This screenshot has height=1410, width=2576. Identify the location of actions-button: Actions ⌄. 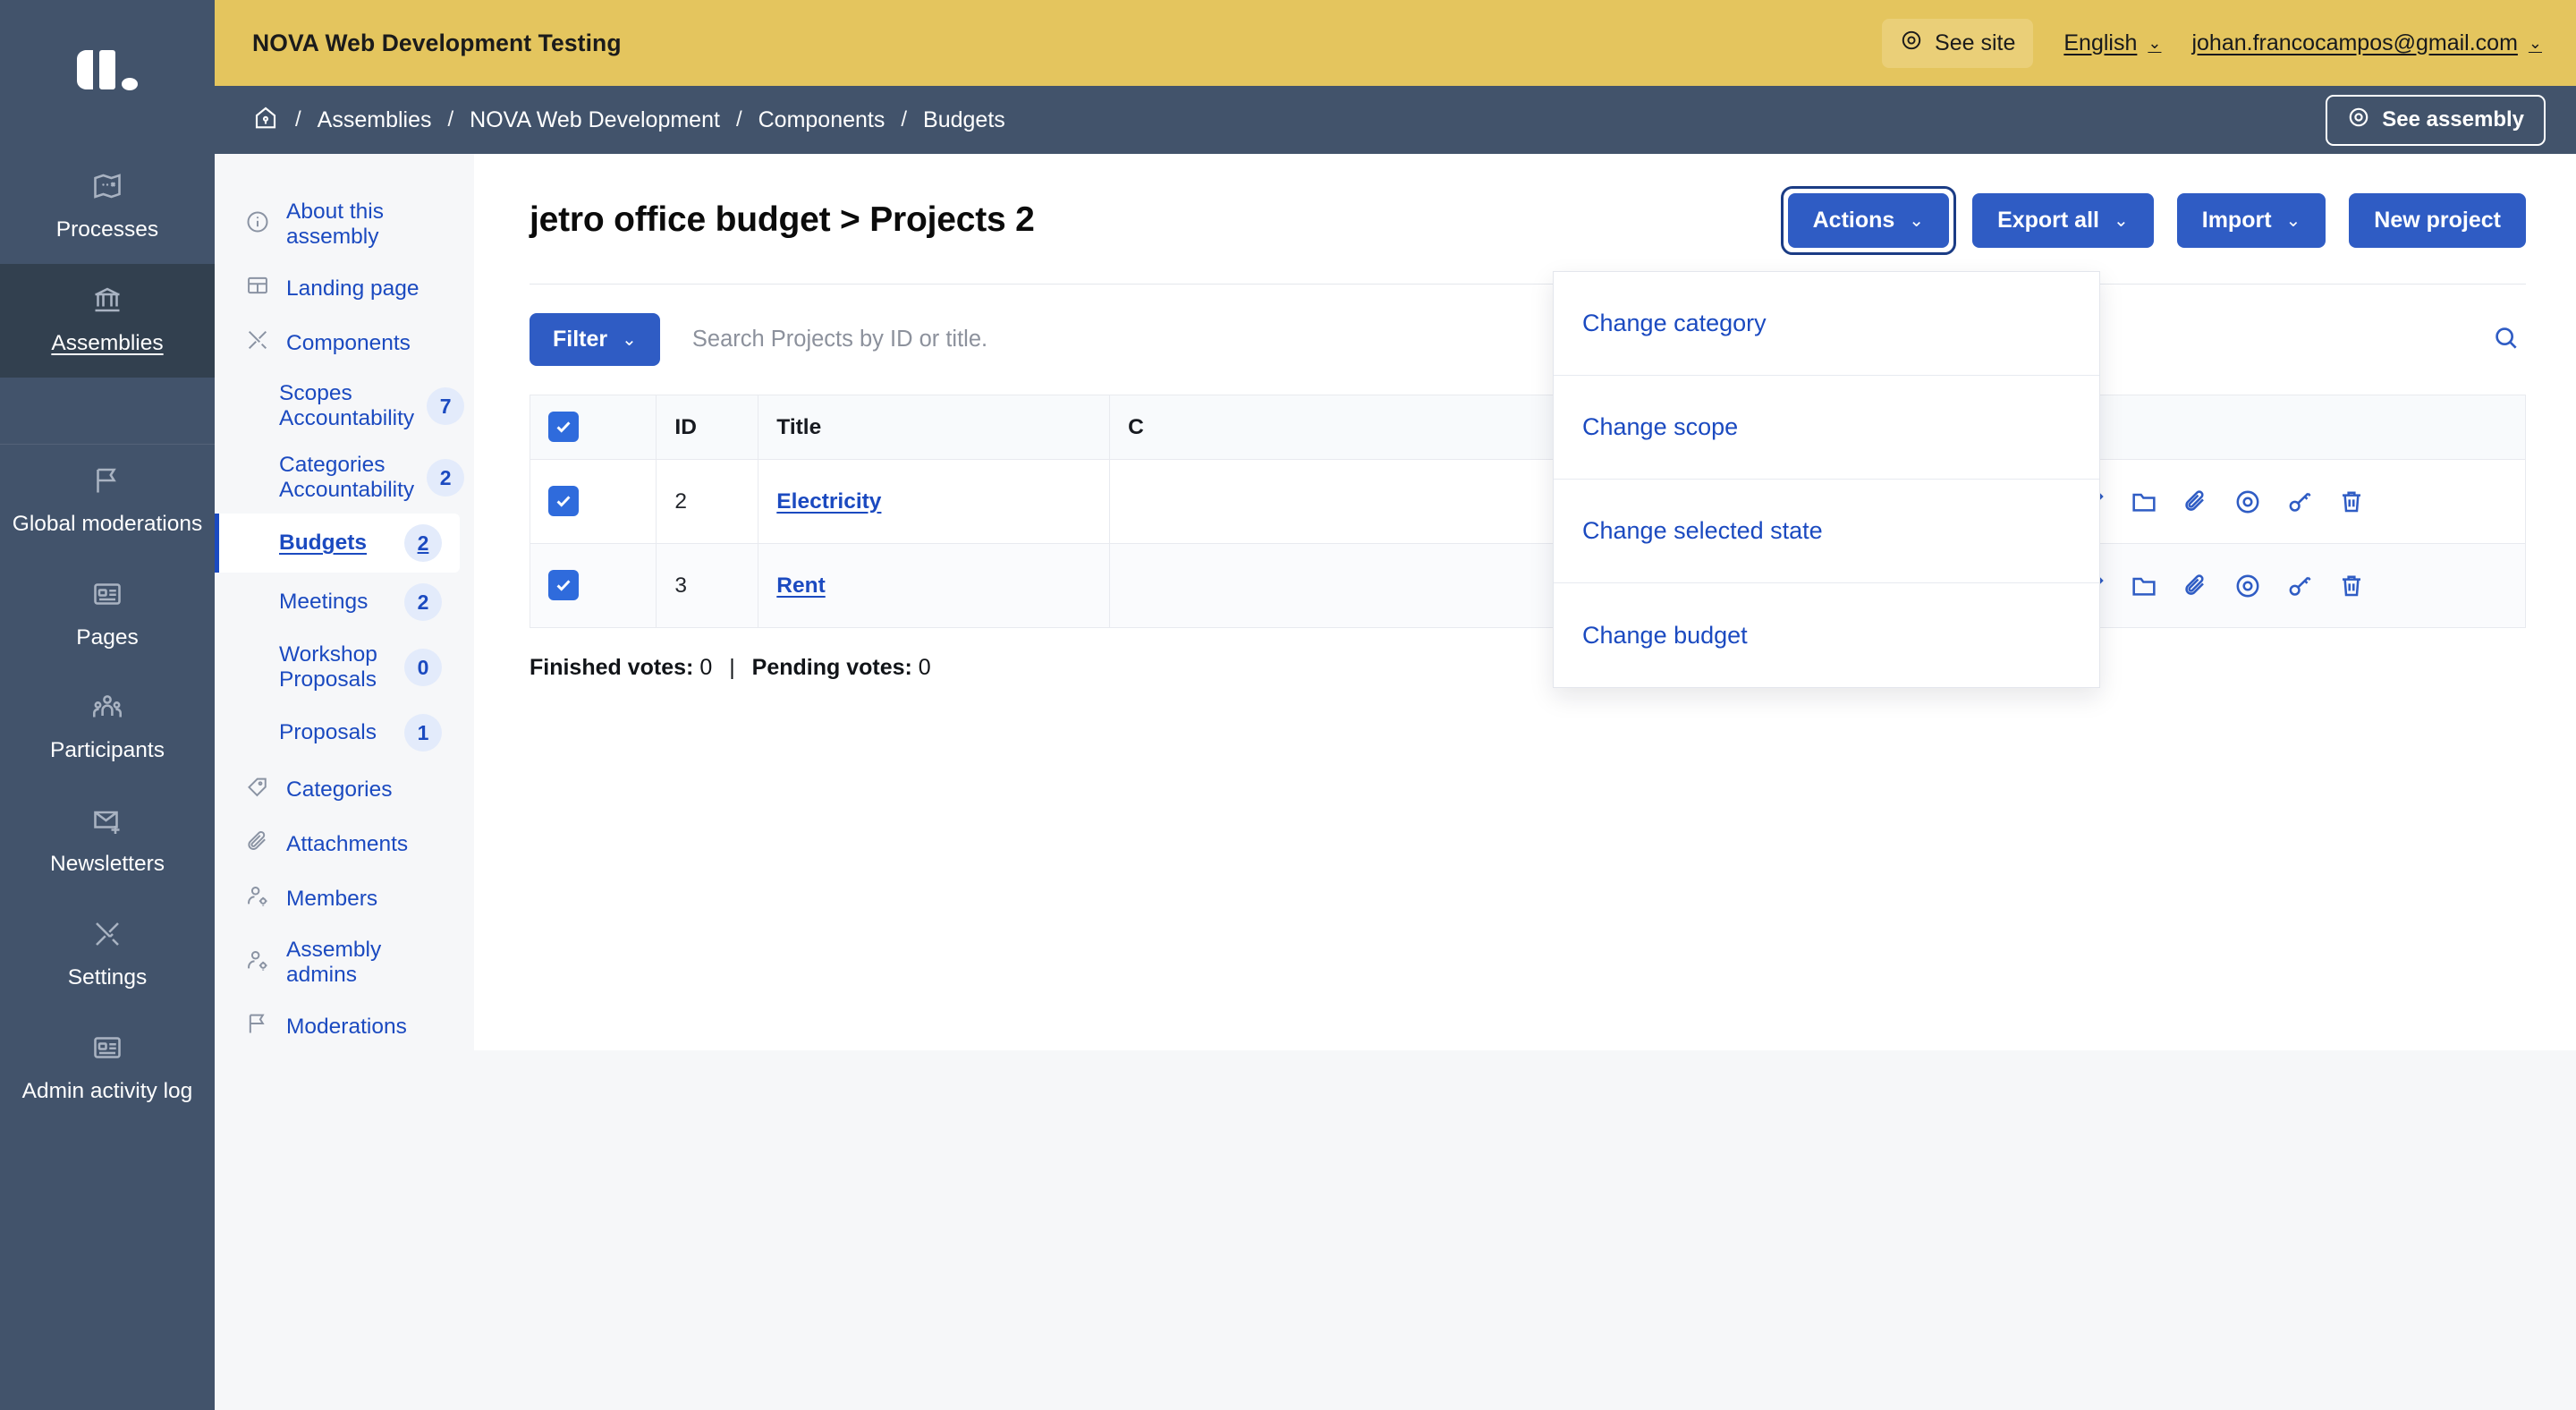
(1868, 221).